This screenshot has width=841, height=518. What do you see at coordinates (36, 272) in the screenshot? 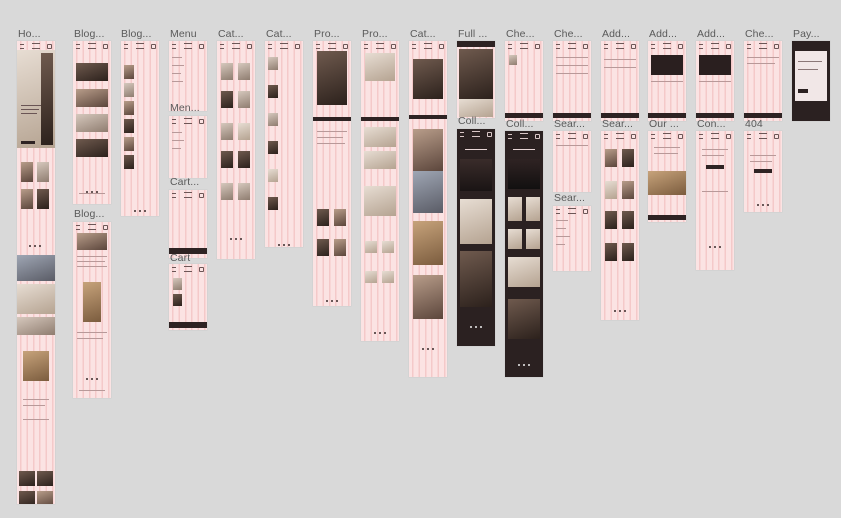
I see `frame-home` at bounding box center [36, 272].